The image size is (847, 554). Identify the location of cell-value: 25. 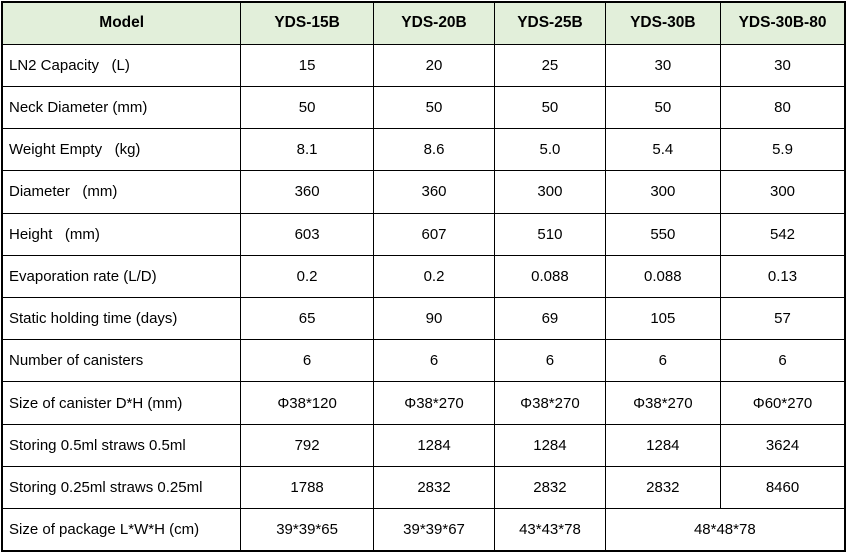
(550, 65).